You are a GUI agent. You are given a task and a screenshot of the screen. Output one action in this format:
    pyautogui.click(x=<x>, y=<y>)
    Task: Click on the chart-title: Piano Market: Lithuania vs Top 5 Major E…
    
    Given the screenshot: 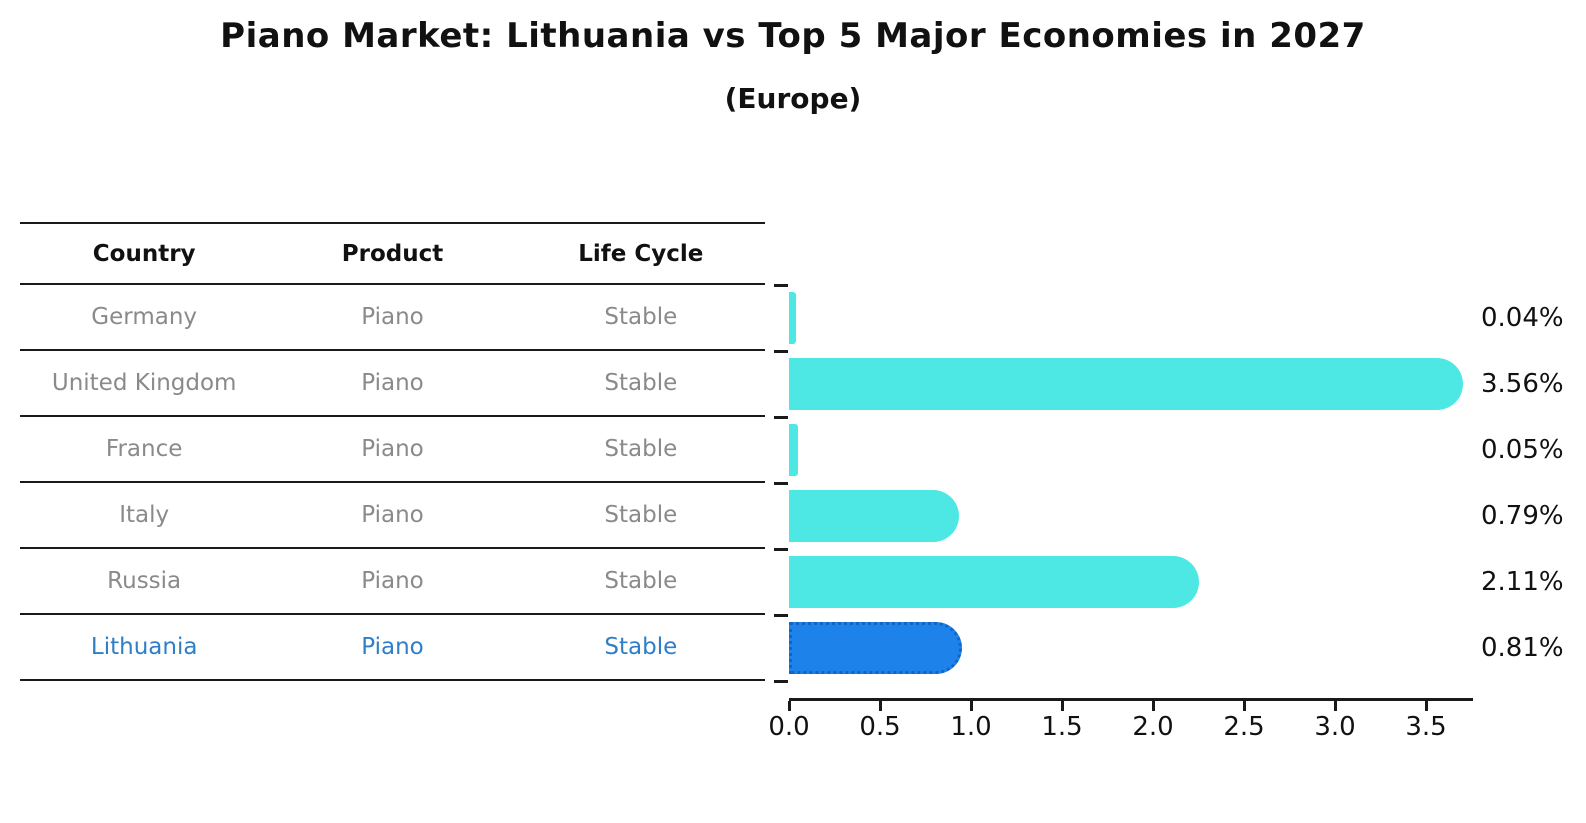 What is the action you would take?
    pyautogui.click(x=793, y=36)
    